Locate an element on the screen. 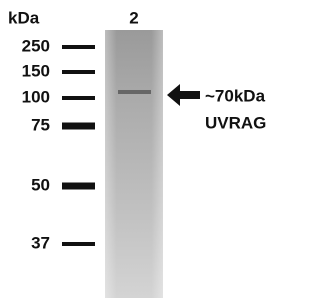 This screenshot has height=300, width=320. lane-label: 2 is located at coordinates (133, 17).